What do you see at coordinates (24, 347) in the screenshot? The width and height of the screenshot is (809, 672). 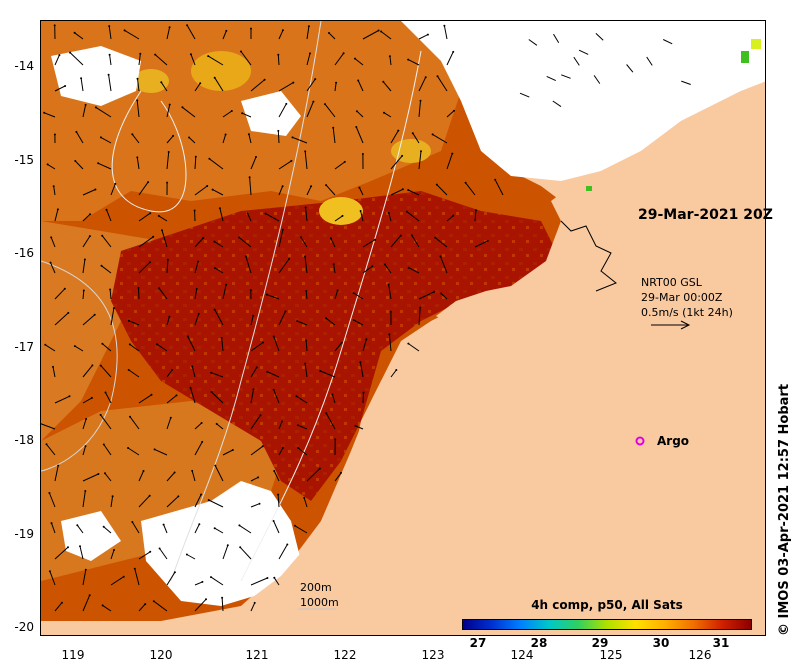 I see `lat-label: -17` at bounding box center [24, 347].